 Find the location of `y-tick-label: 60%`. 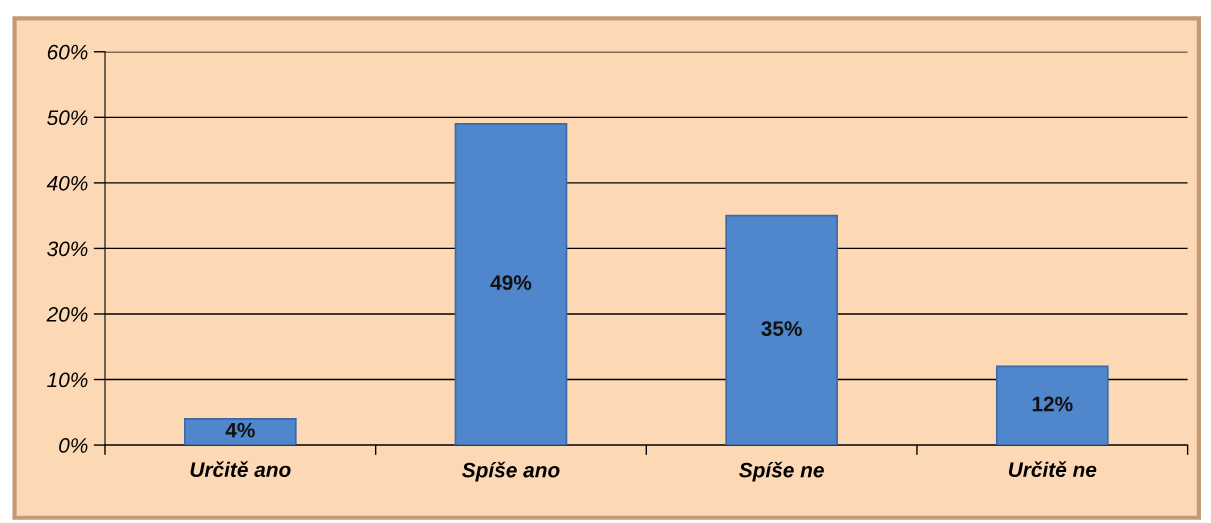

y-tick-label: 60% is located at coordinates (67, 52).